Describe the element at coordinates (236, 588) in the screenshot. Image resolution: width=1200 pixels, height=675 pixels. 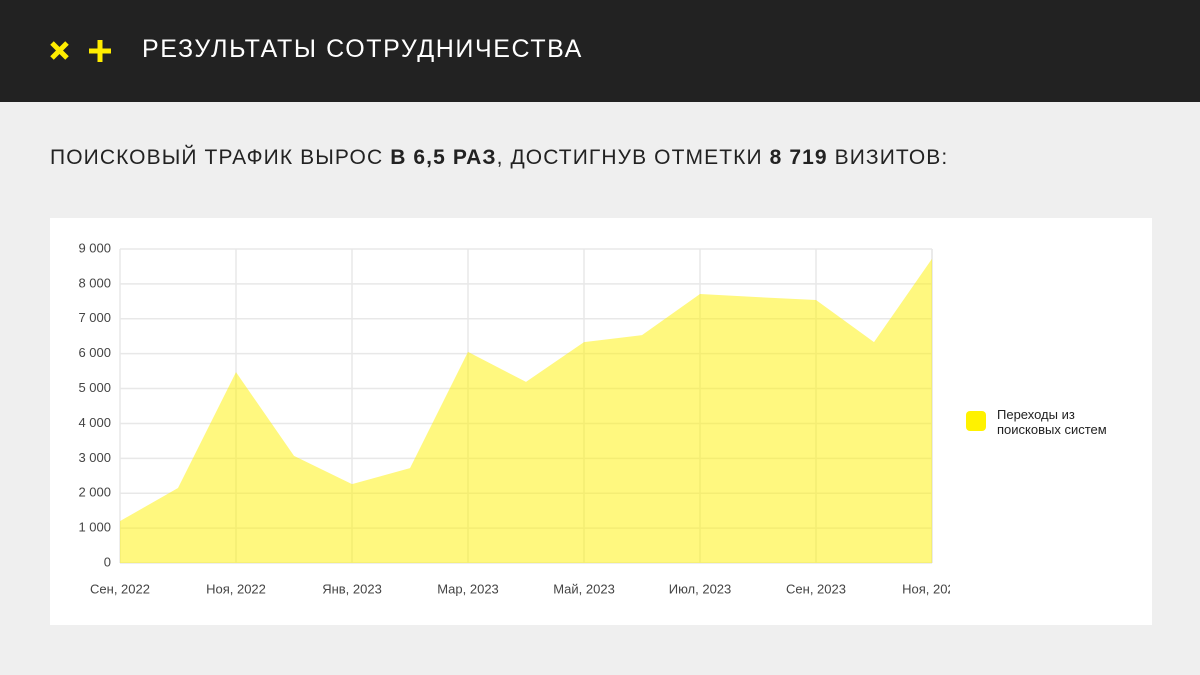
I see `x-tick-label: Ноя, 2022` at that location.